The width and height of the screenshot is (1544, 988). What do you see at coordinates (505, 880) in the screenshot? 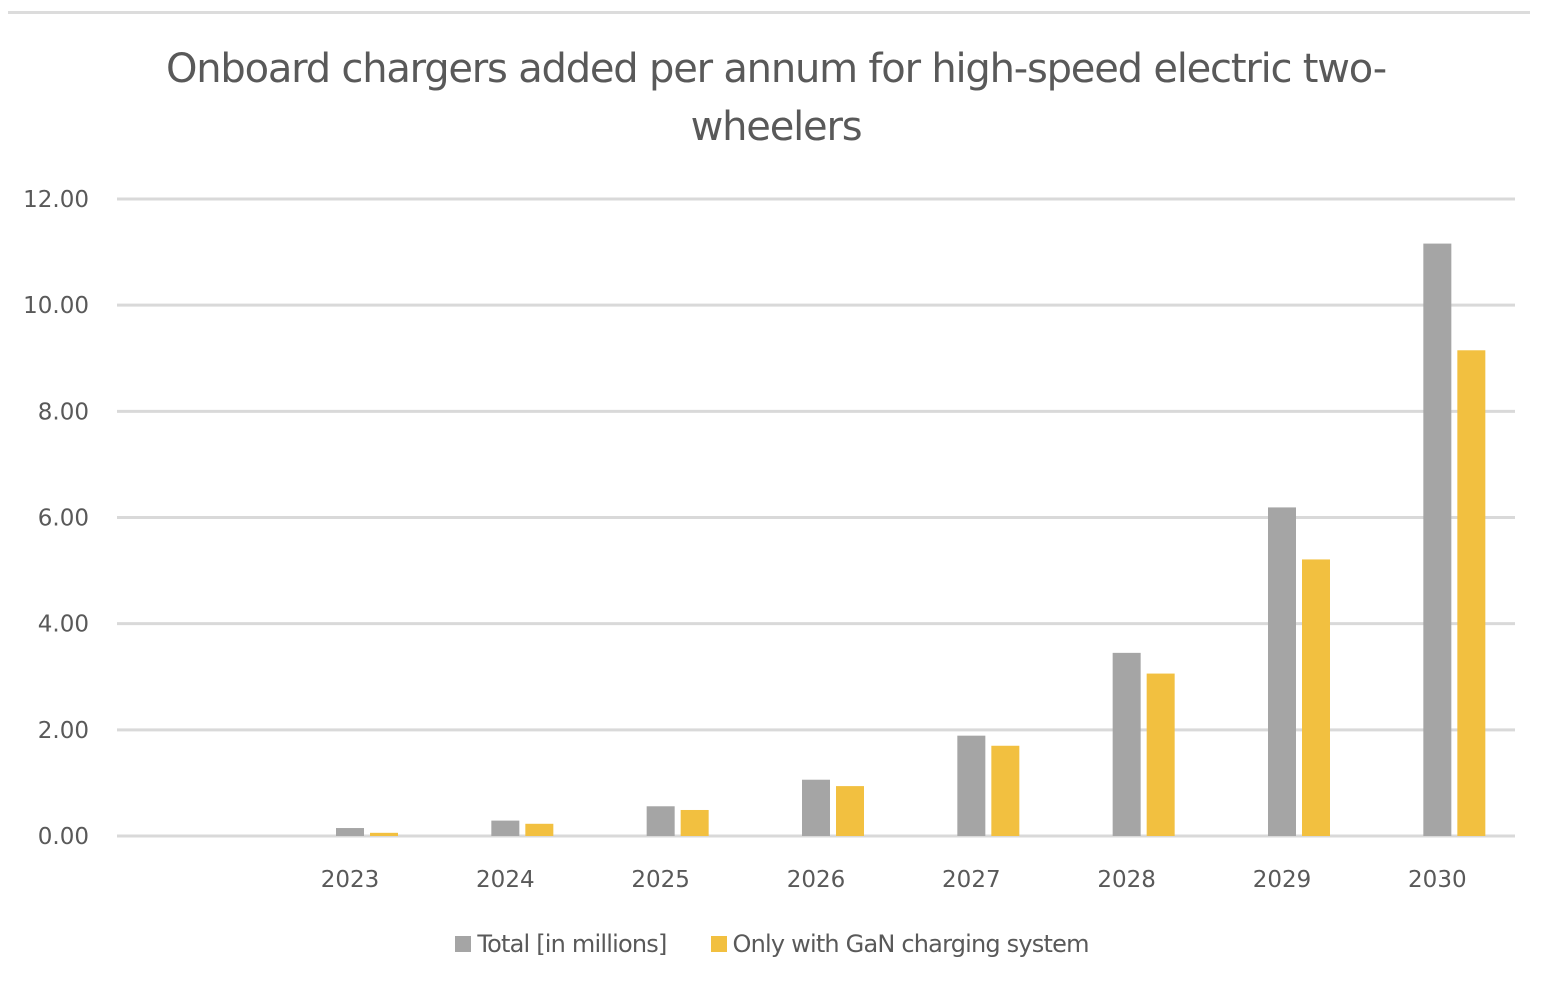
I see `x-tick-label: 2024` at bounding box center [505, 880].